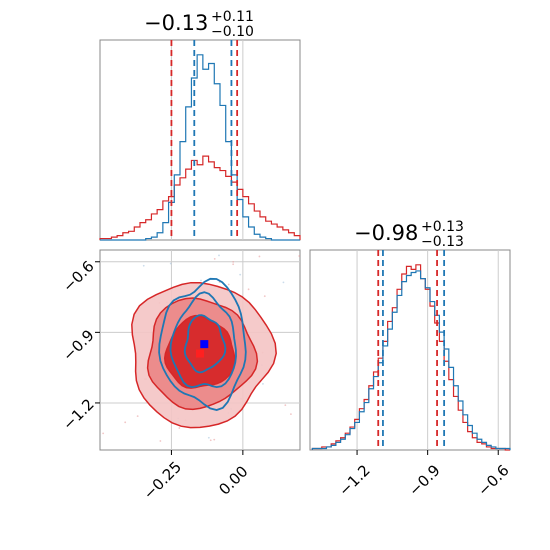 This screenshot has height=550, width=550. What do you see at coordinates (200, 353) in the screenshot?
I see `joint-red-marker` at bounding box center [200, 353].